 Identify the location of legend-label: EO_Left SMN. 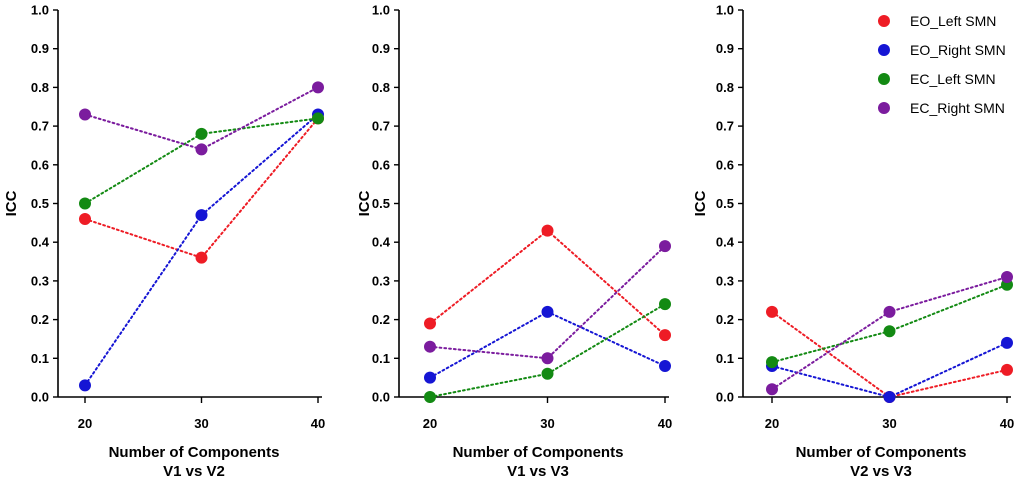
(953, 21).